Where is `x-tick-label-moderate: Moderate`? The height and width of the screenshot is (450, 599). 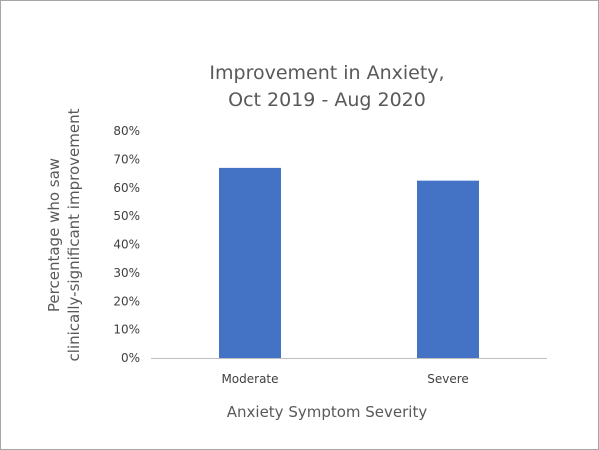 x-tick-label-moderate: Moderate is located at coordinates (249, 379).